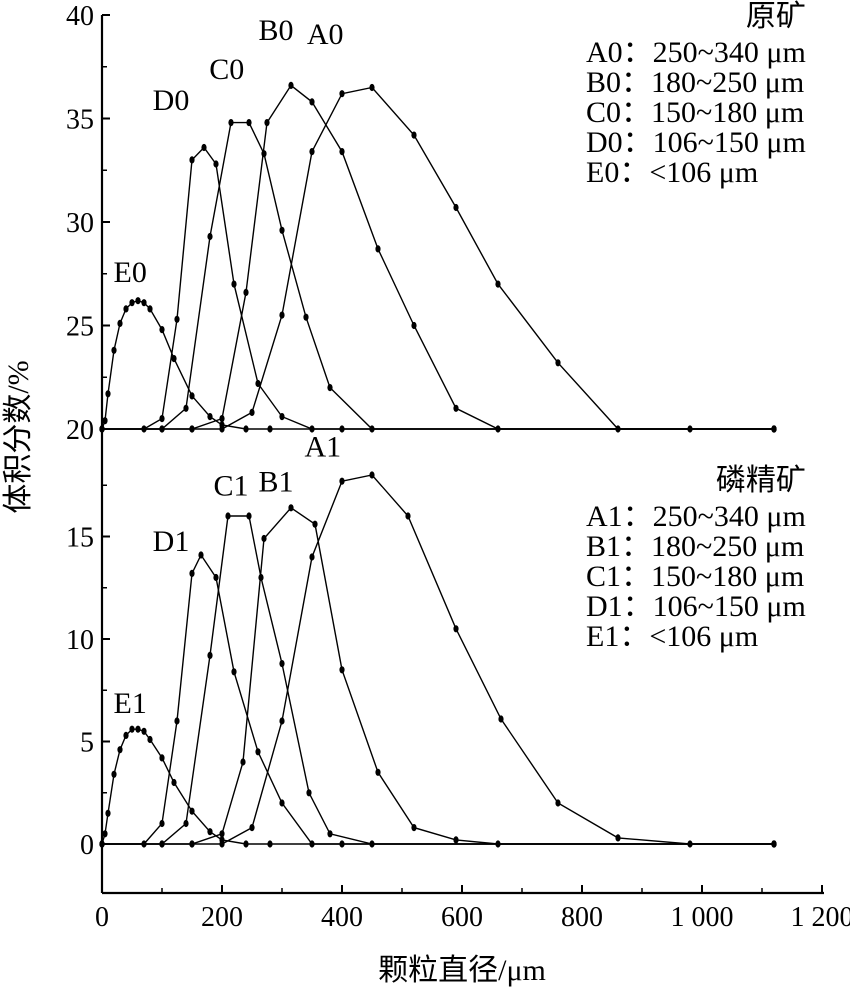 The image size is (850, 992). Describe the element at coordinates (672, 636) in the screenshot. I see `legend-entry-e1: E1：<106 μm` at that location.